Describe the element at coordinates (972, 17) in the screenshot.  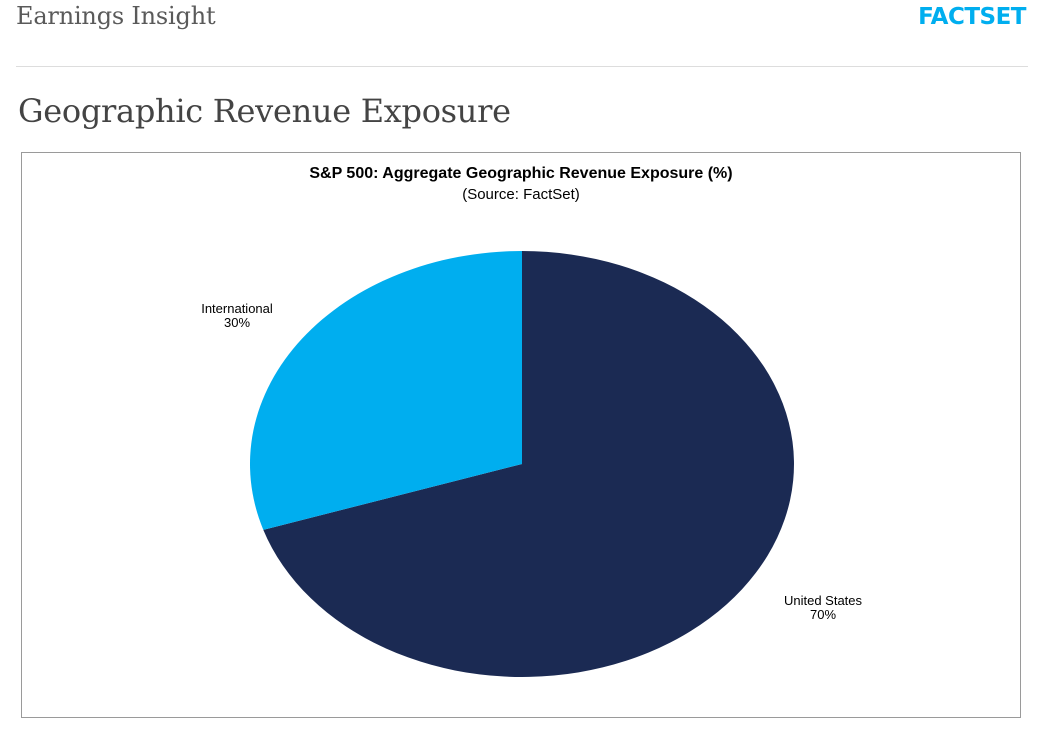
I see `factset-logo: FACTSET` at that location.